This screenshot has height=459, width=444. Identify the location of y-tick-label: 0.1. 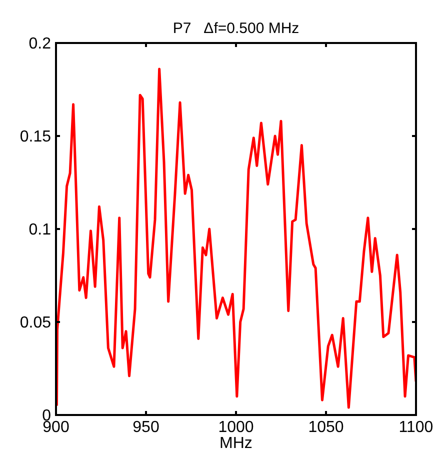
(40, 230).